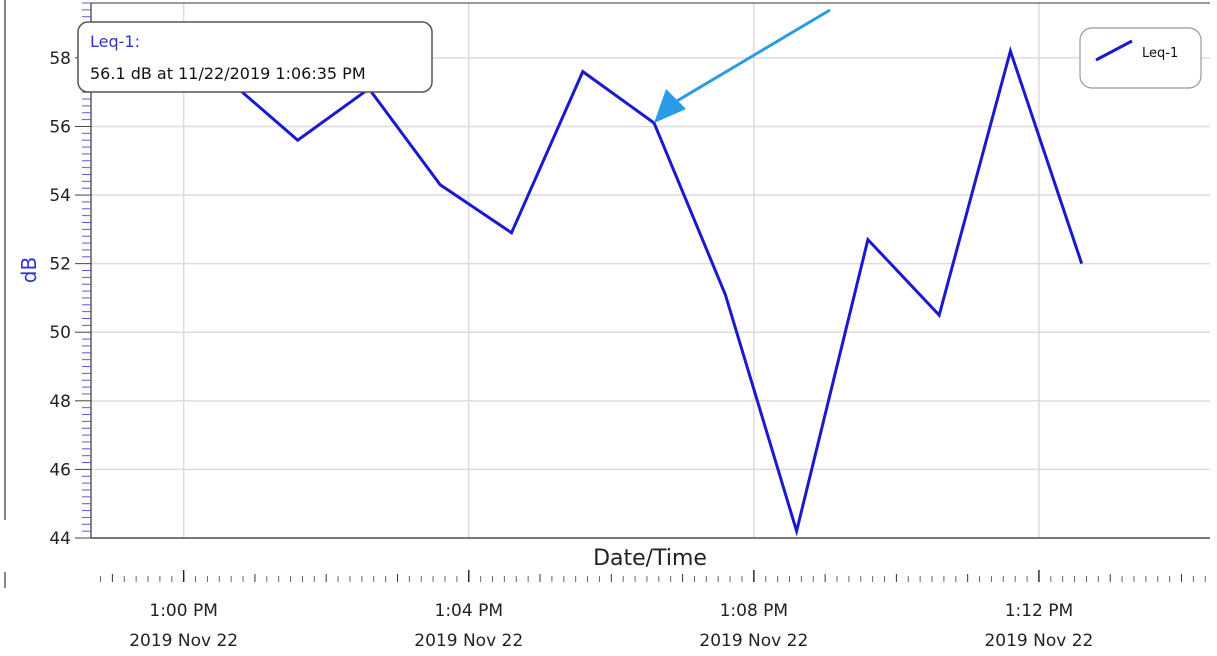 This screenshot has width=1217, height=656. What do you see at coordinates (754, 611) in the screenshot?
I see `x-tick-label-time: 1:08 PM` at bounding box center [754, 611].